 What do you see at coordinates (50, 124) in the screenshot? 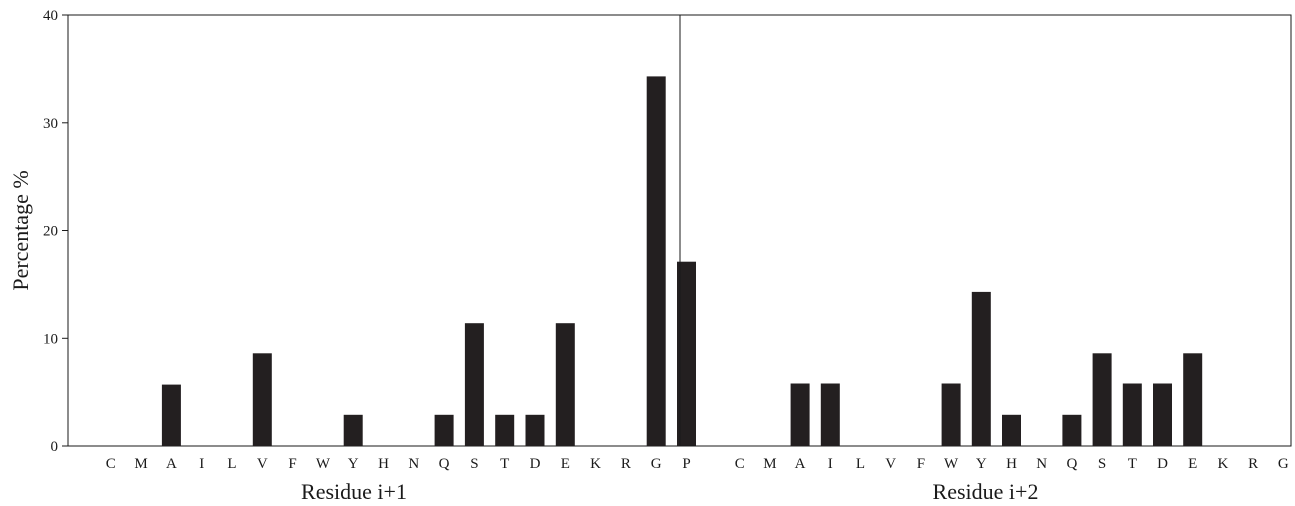
I see `y-tick-label: 30` at bounding box center [50, 124].